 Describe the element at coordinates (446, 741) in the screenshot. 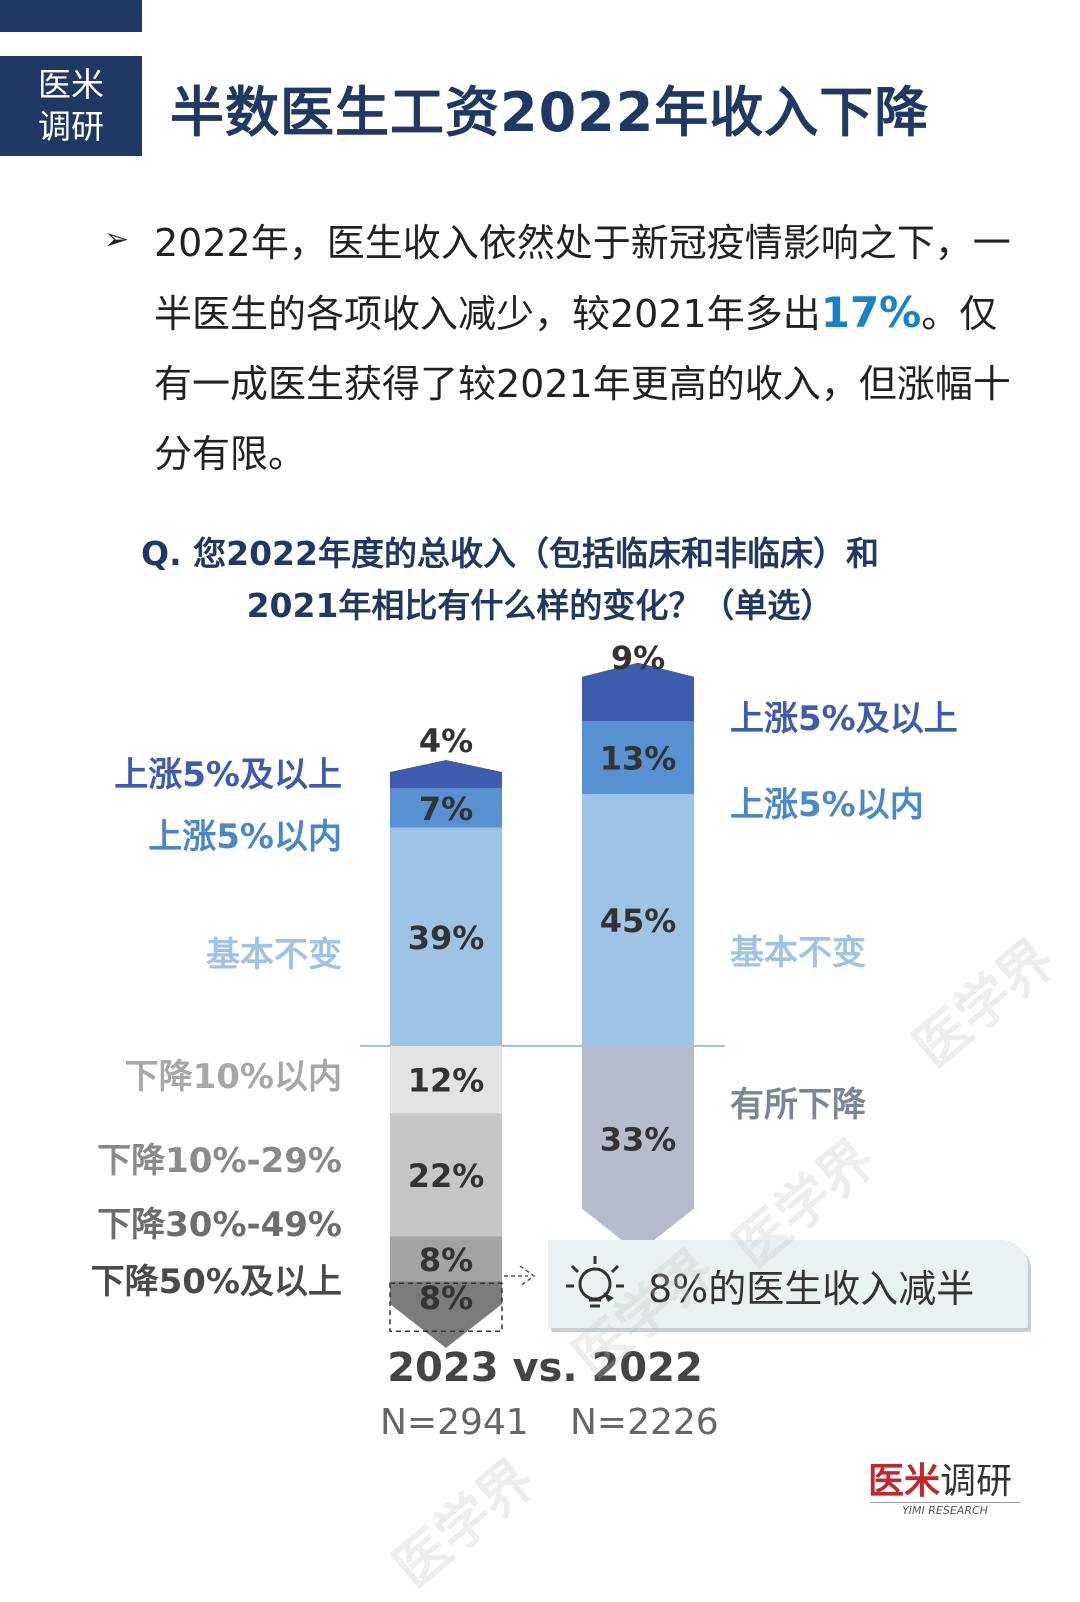

I see `data-label: 4%` at that location.